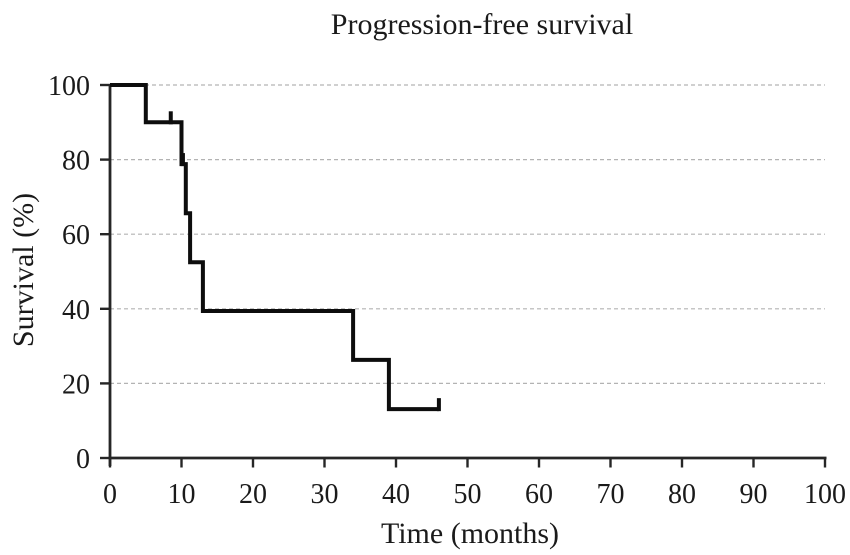 This screenshot has height=555, width=850. Describe the element at coordinates (253, 494) in the screenshot. I see `x-tick-label-20: 20` at that location.